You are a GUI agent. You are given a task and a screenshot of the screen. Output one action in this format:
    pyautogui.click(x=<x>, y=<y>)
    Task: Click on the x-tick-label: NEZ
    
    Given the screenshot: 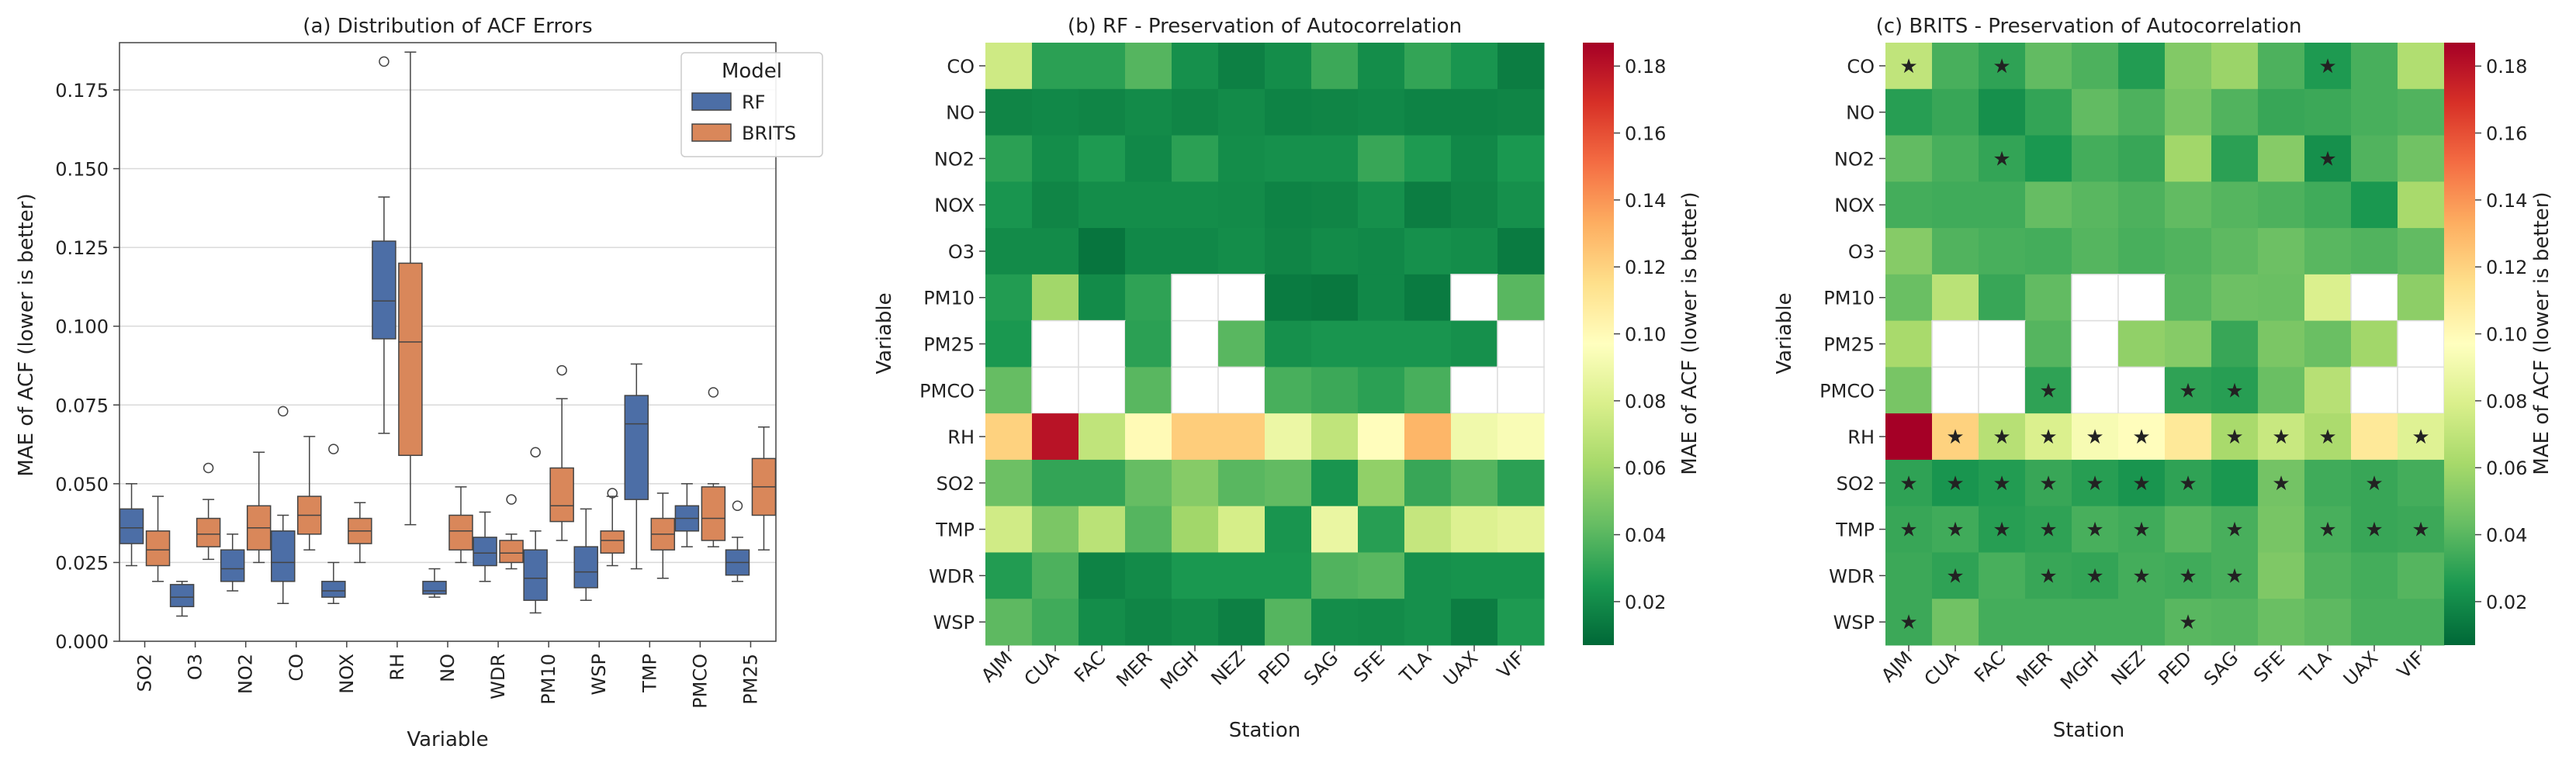 What is the action you would take?
    pyautogui.click(x=2128, y=668)
    